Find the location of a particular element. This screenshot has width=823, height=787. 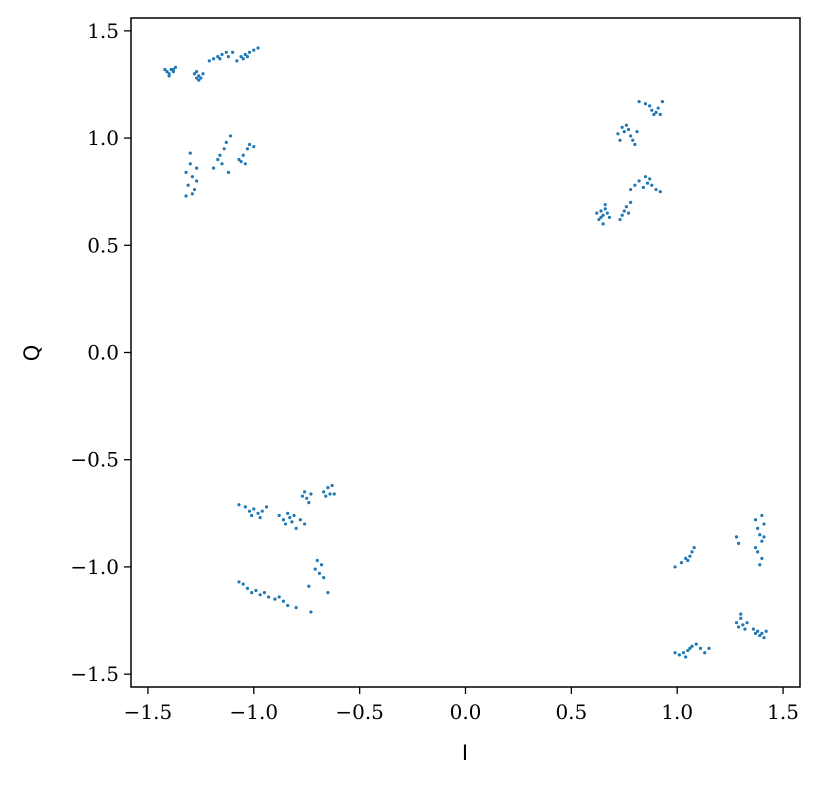

x-tick-label-6: 1.5 is located at coordinates (783, 712).